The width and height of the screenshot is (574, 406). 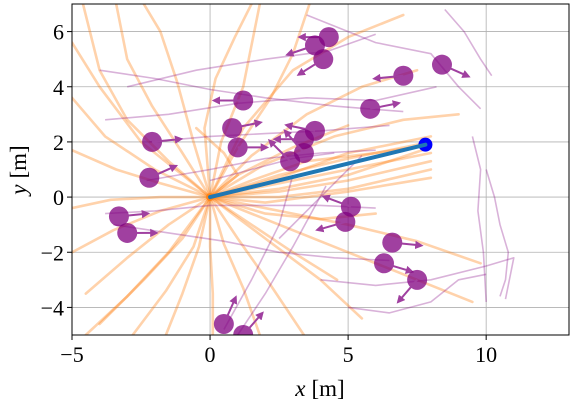 I want to click on x-tick-label: −5, so click(x=71, y=354).